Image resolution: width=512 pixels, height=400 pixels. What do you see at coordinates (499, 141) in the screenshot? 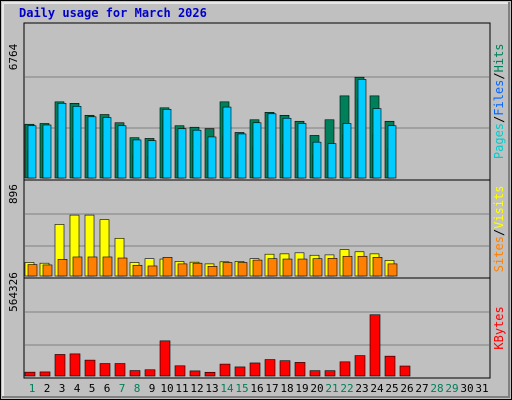
I see `legend-entry: Pages` at bounding box center [499, 141].